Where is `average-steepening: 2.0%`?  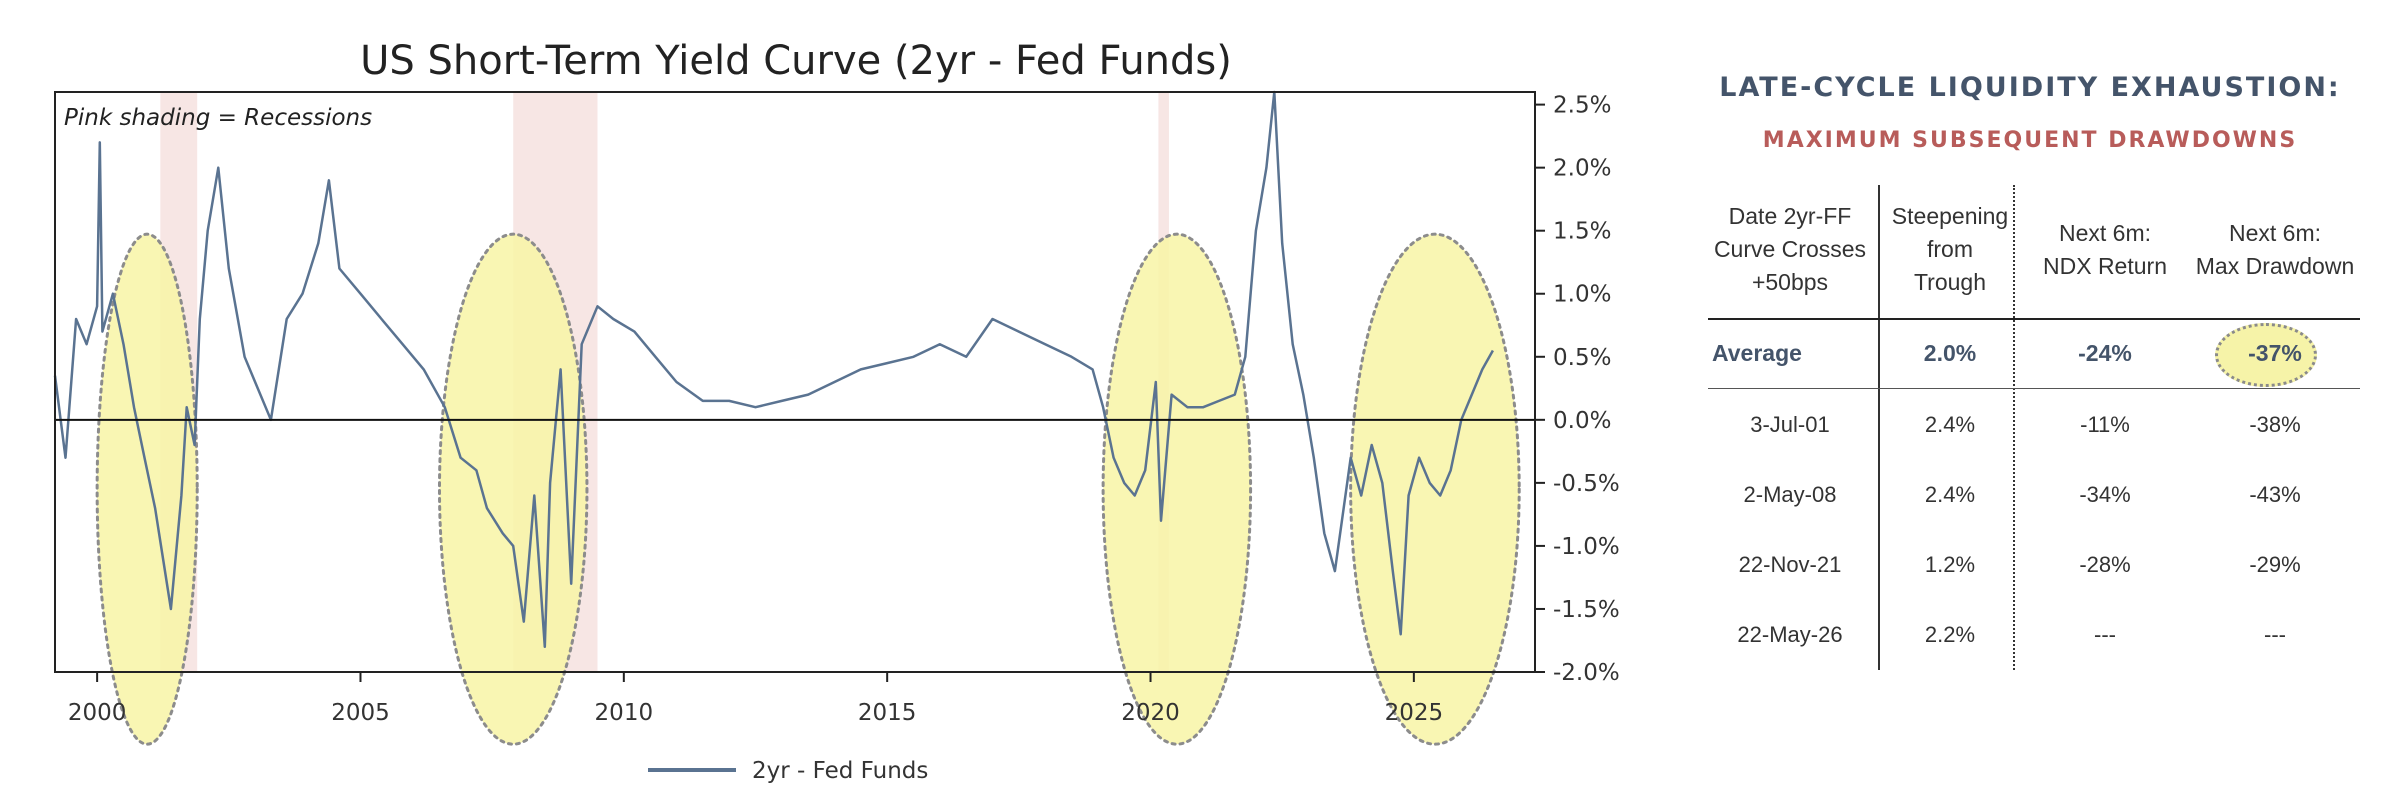
average-steepening: 2.0% is located at coordinates (1950, 353).